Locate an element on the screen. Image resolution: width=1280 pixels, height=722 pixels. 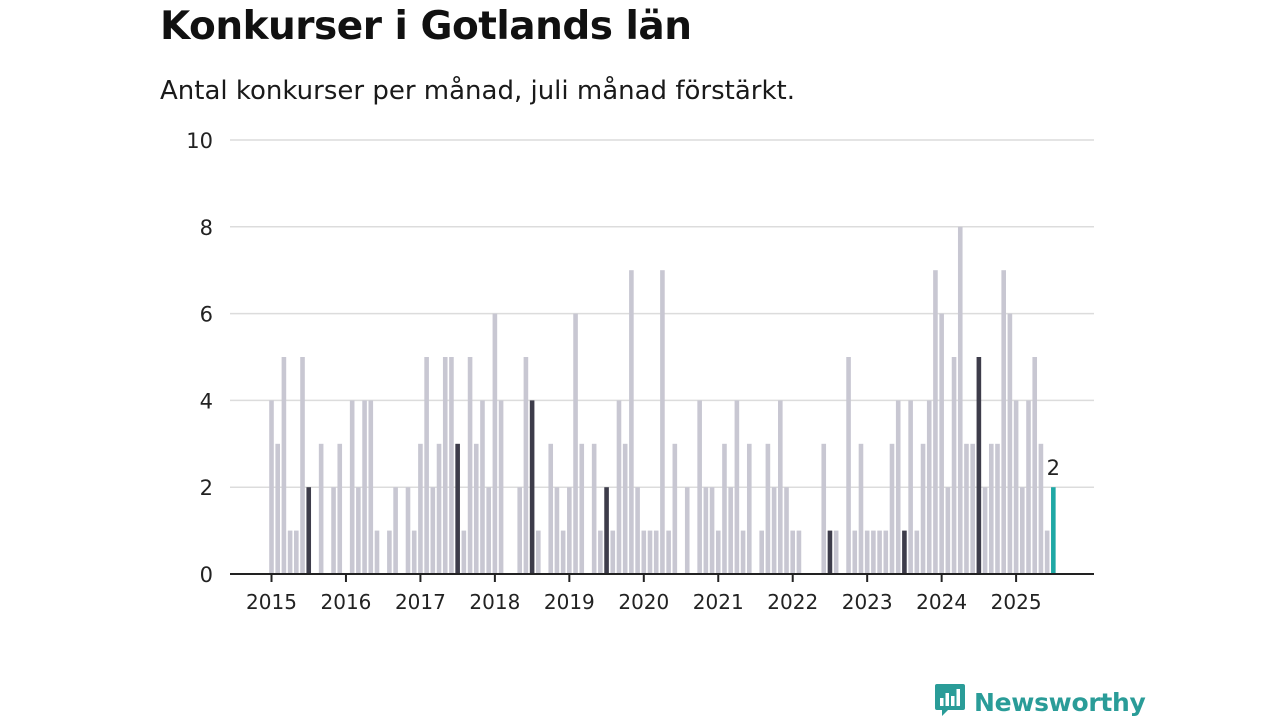
y-tick-label: 4 is located at coordinates (206, 401).